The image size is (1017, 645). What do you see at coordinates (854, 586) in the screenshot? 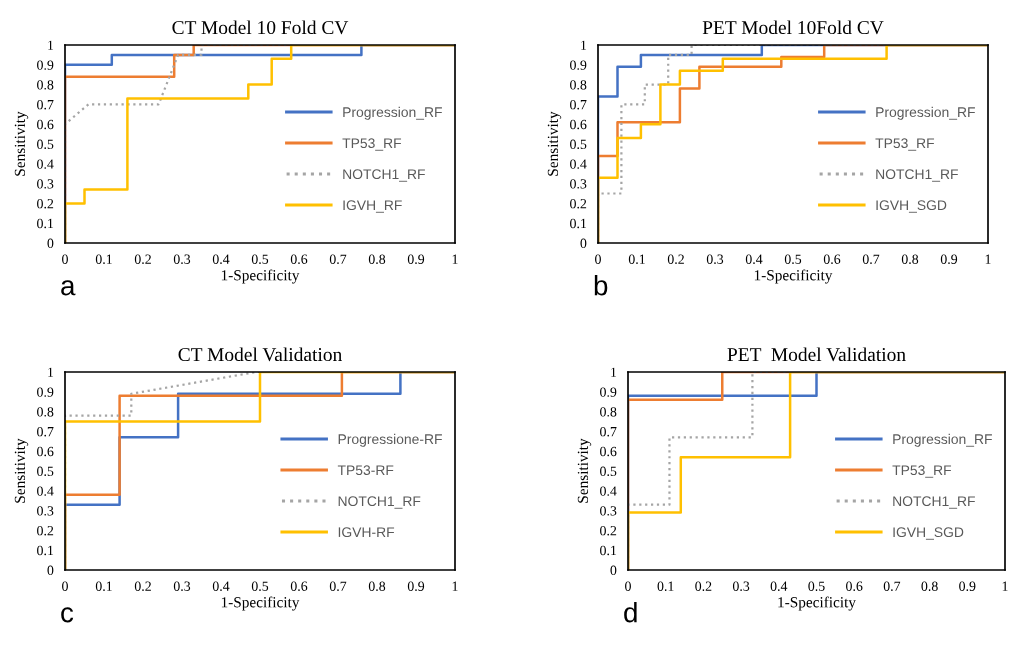
I see `x-tick-label: 0.6` at bounding box center [854, 586].